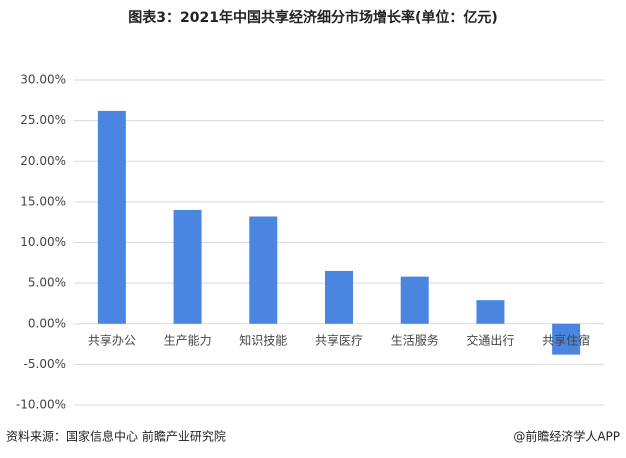 The width and height of the screenshot is (626, 458). What do you see at coordinates (490, 339) in the screenshot?
I see `x-tick-label: 交通出行` at bounding box center [490, 339].